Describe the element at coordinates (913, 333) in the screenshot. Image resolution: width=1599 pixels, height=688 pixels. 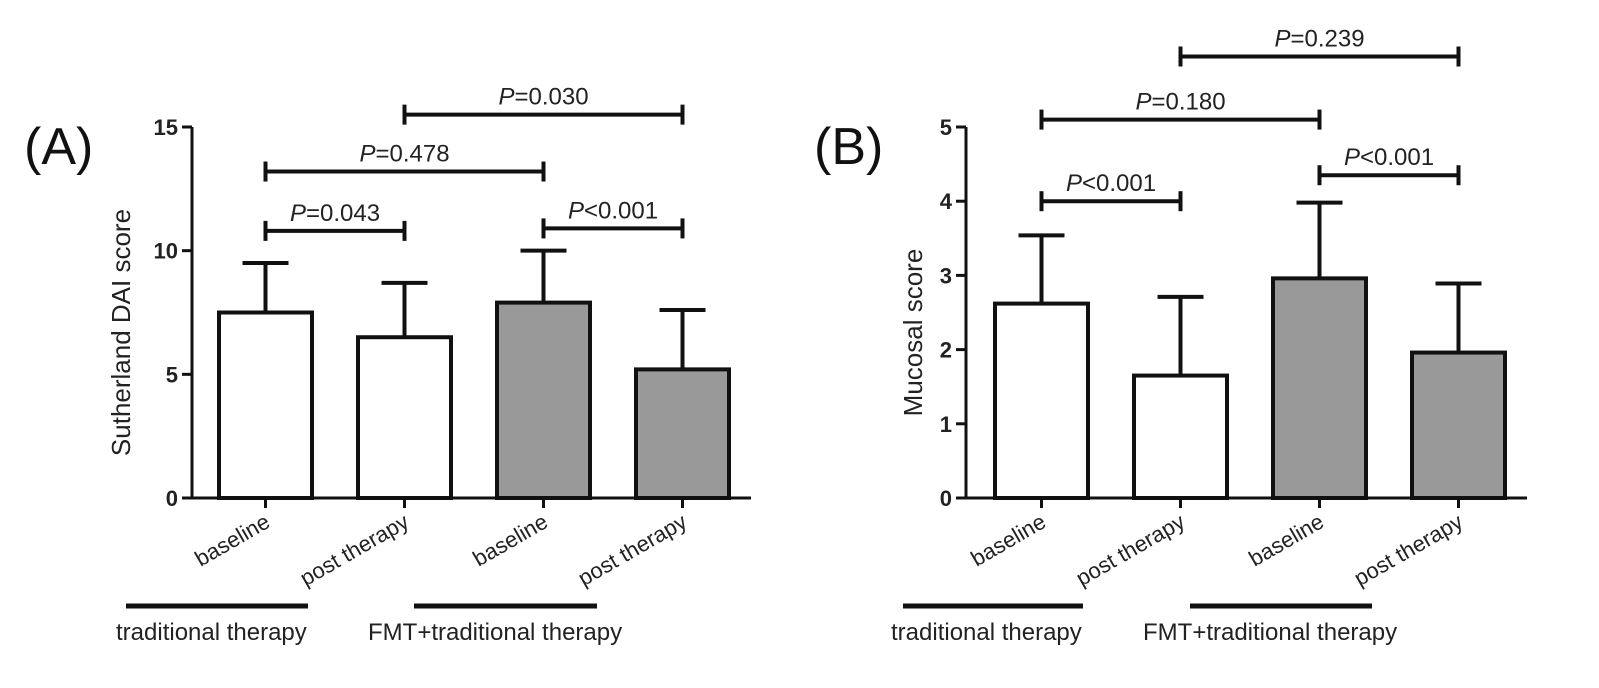
I see `y-axis-title: Mucosal score` at that location.